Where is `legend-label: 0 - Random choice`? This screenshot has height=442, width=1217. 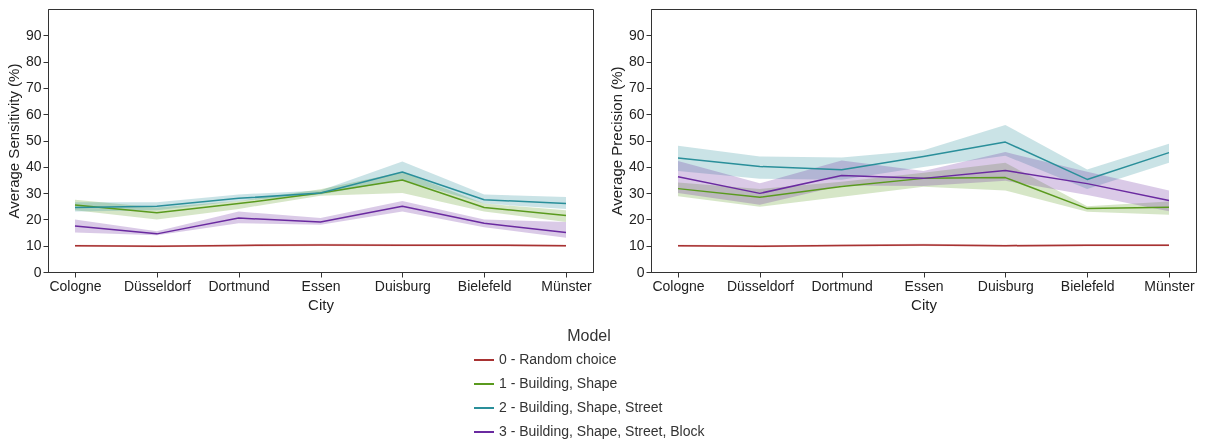
legend-label: 0 - Random choice is located at coordinates (558, 359).